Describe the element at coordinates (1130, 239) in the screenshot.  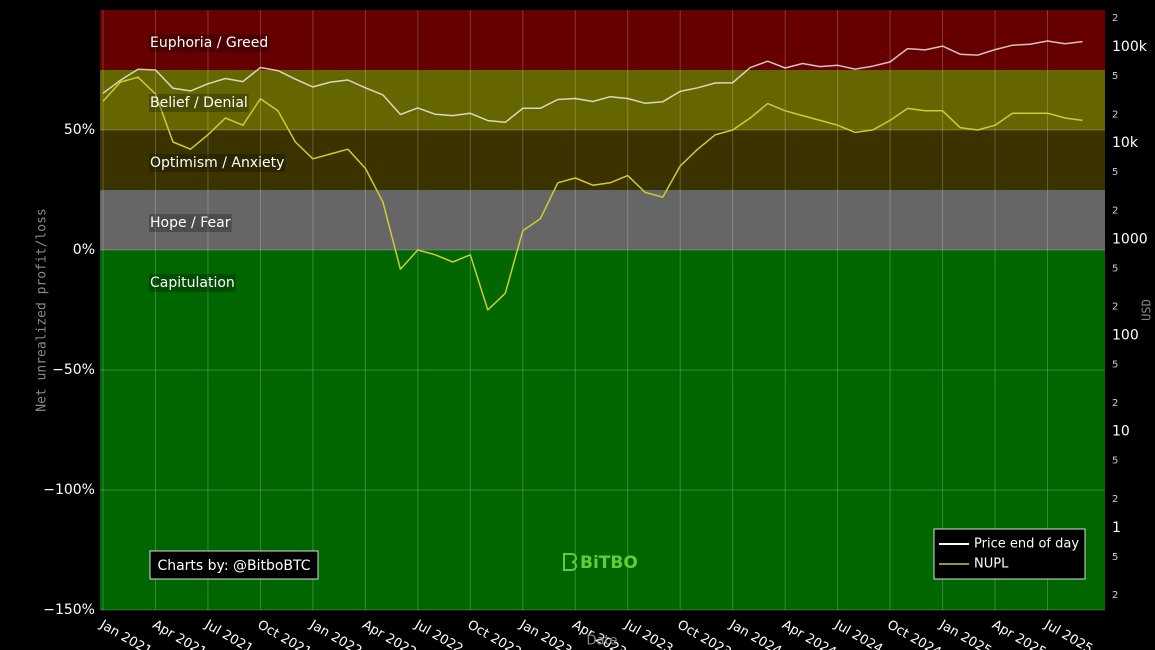
I see `y2-tick-label: 1000` at that location.